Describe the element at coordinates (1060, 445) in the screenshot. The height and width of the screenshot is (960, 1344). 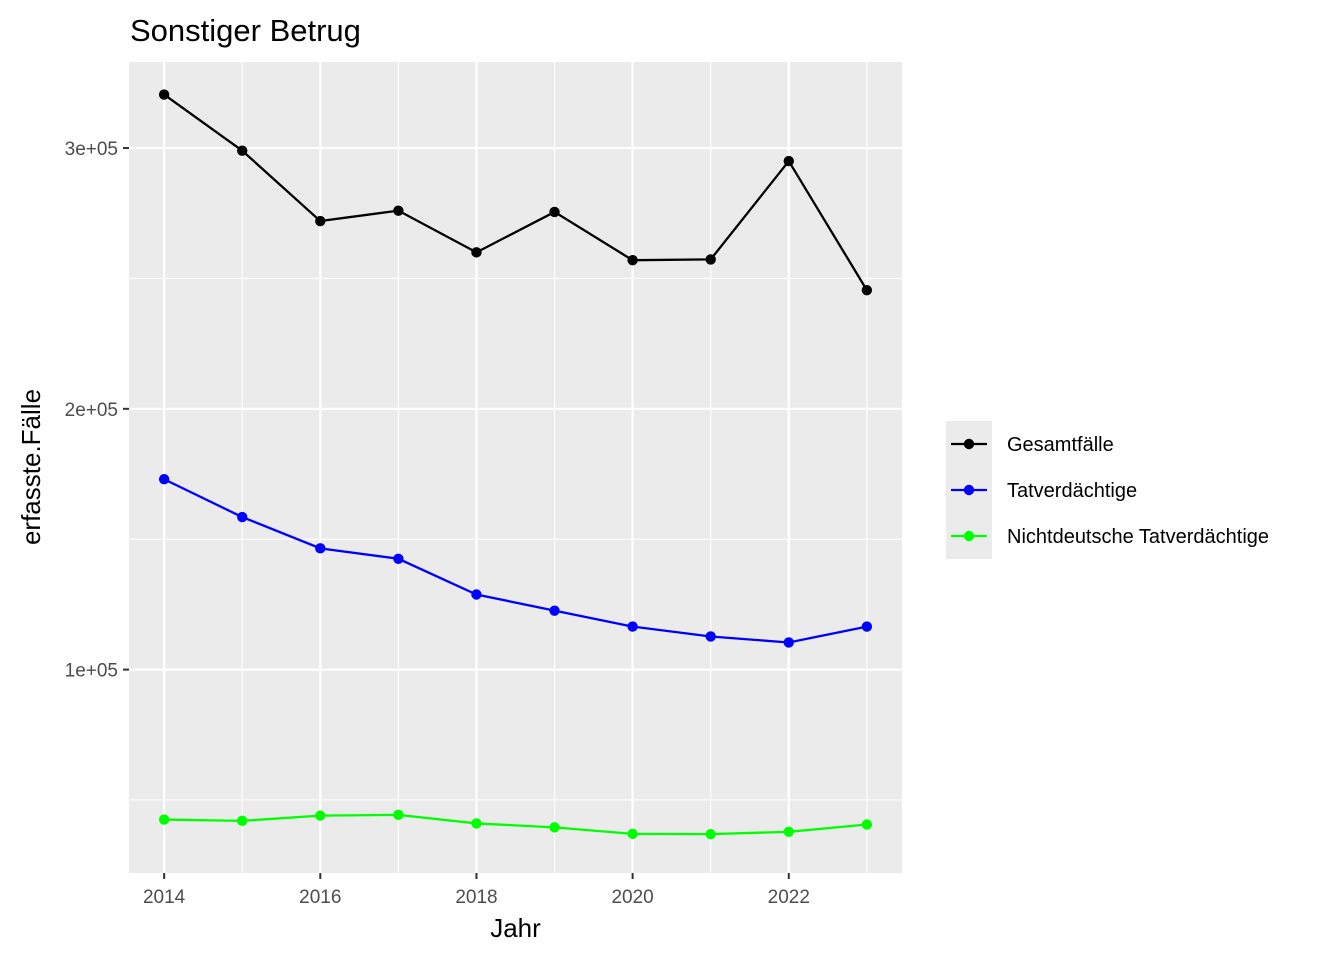
I see `legend-label: Gesamtfälle` at that location.